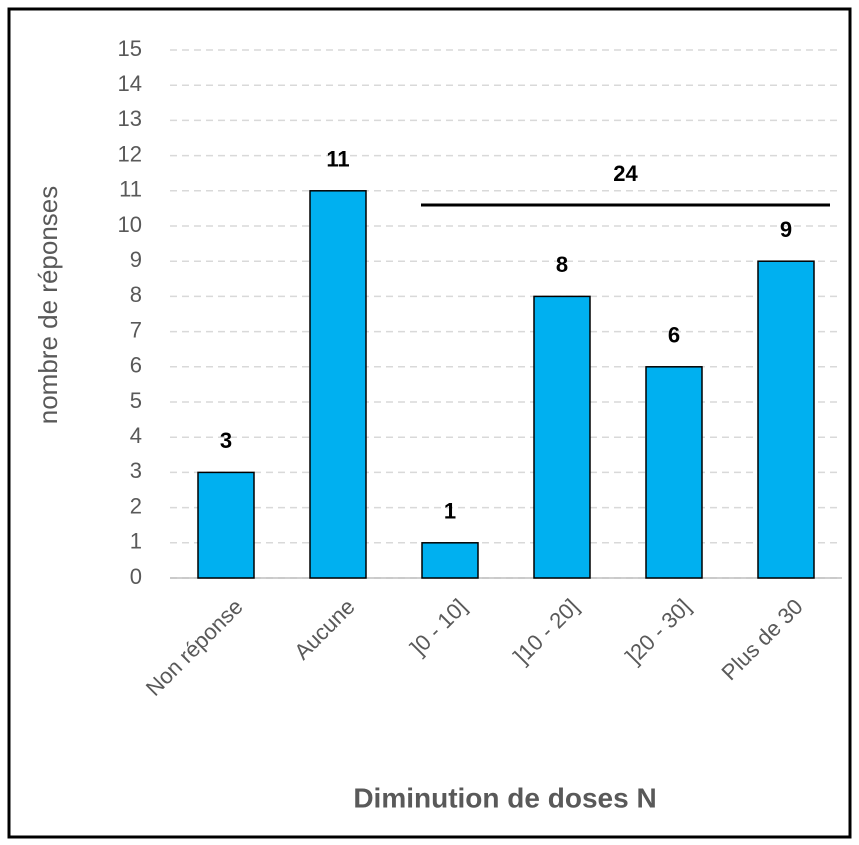 The width and height of the screenshot is (859, 845). What do you see at coordinates (130, 189) in the screenshot?
I see `y-tick-label: 11` at bounding box center [130, 189].